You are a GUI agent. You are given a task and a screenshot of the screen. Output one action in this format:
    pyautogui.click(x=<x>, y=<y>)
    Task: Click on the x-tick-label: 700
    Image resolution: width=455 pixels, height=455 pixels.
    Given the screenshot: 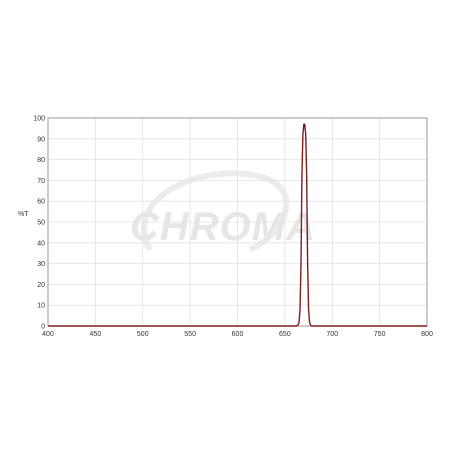 What is the action you would take?
    pyautogui.click(x=332, y=334)
    